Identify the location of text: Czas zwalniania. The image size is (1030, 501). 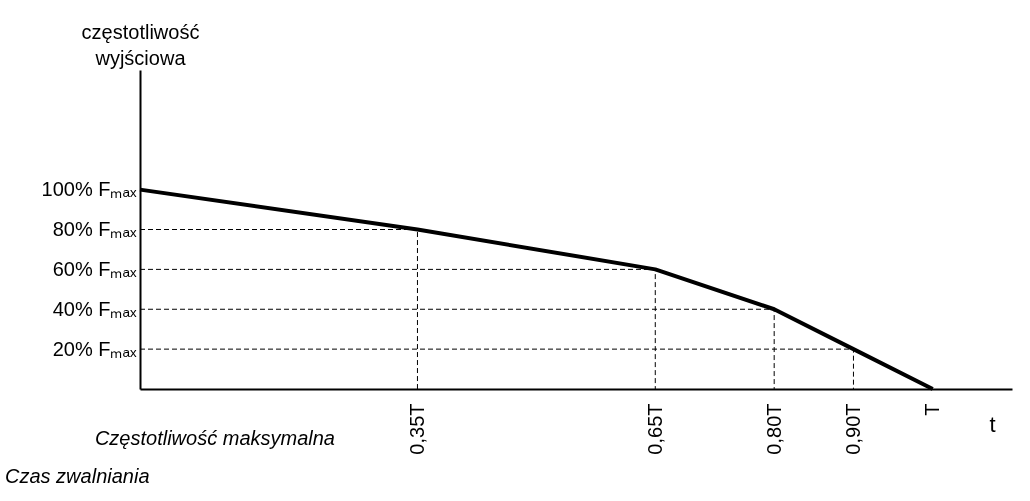
(77, 476).